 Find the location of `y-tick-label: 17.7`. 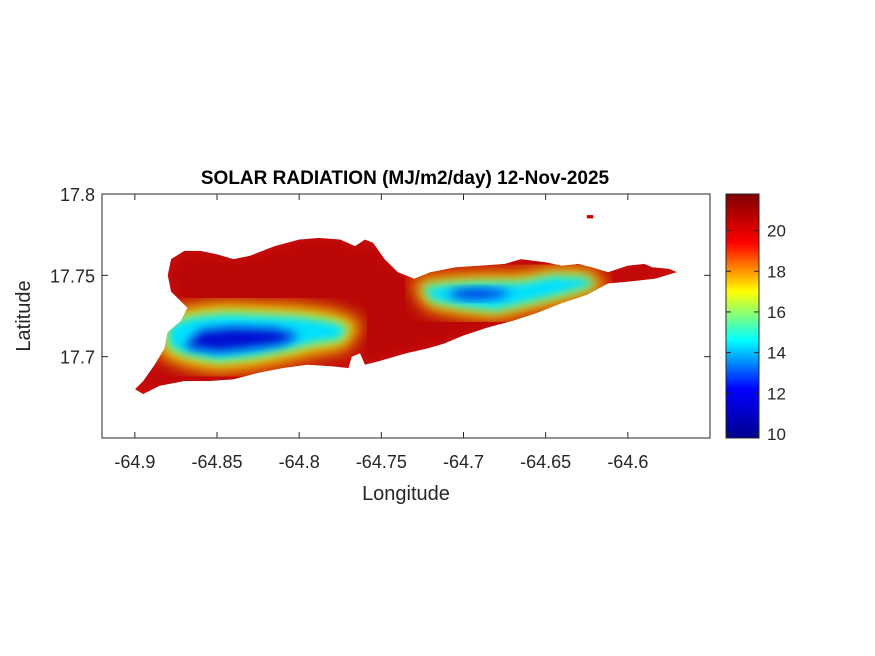

y-tick-label: 17.7 is located at coordinates (77, 358).